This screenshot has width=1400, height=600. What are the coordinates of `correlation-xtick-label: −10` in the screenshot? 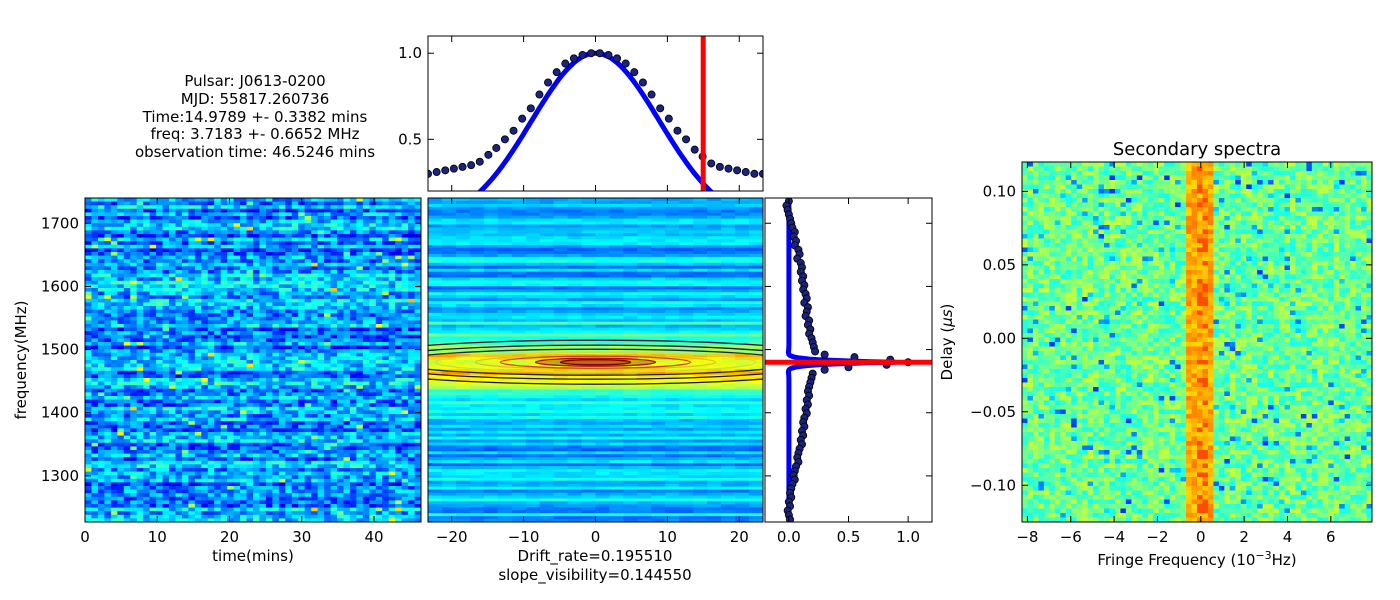 It's located at (524, 537).